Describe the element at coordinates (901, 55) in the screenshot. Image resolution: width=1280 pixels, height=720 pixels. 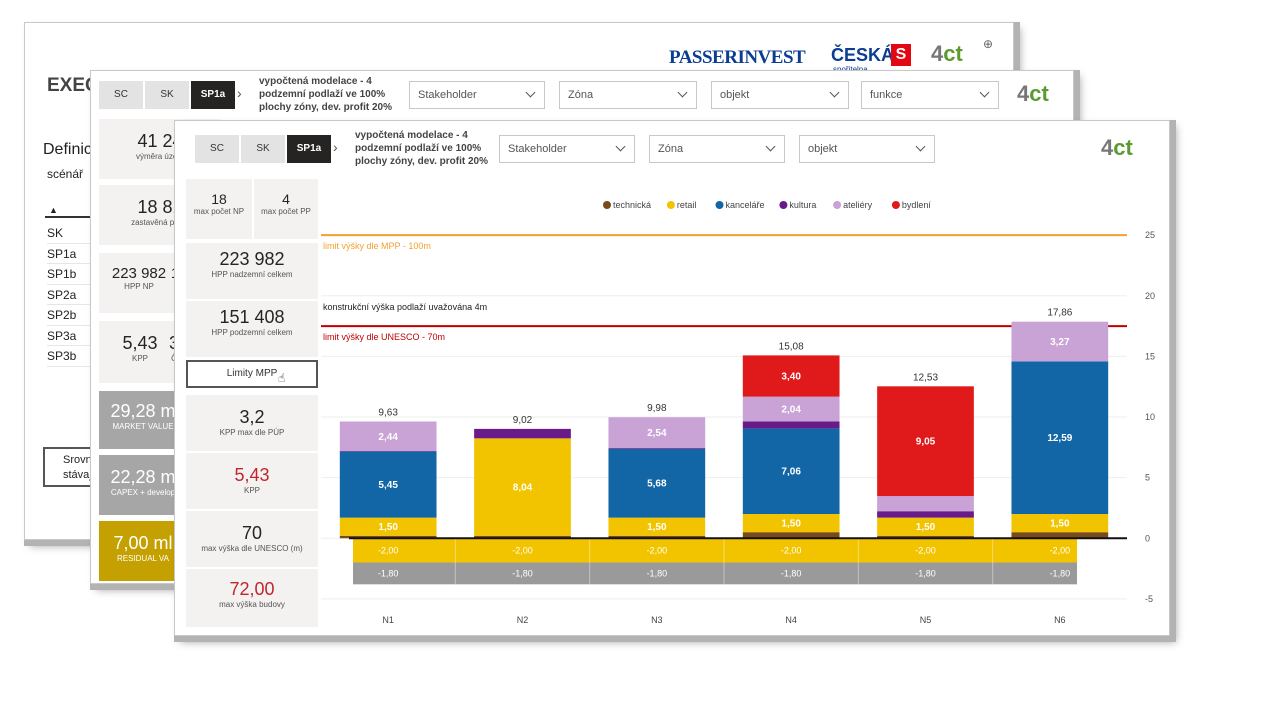
I see `ceska-sporitelna-mark: S` at that location.